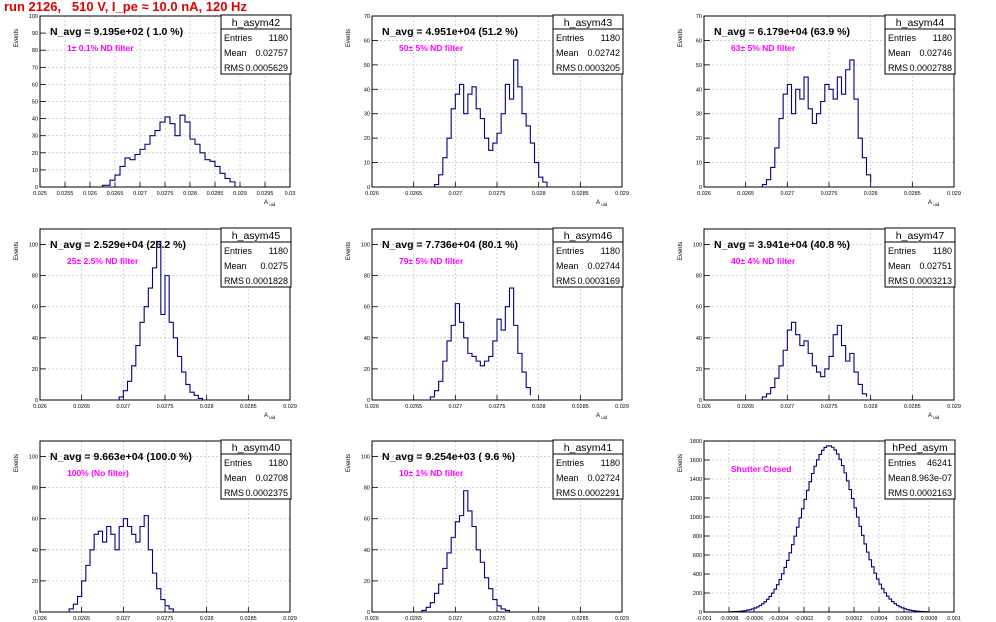  What do you see at coordinates (696, 499) in the screenshot?
I see `y-tick-label: 1200` at bounding box center [696, 499].